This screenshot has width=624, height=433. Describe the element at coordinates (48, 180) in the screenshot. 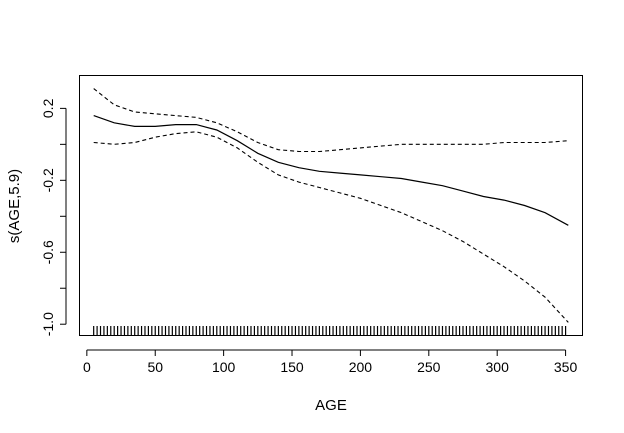

I see `y-tick-label: -0.2` at that location.